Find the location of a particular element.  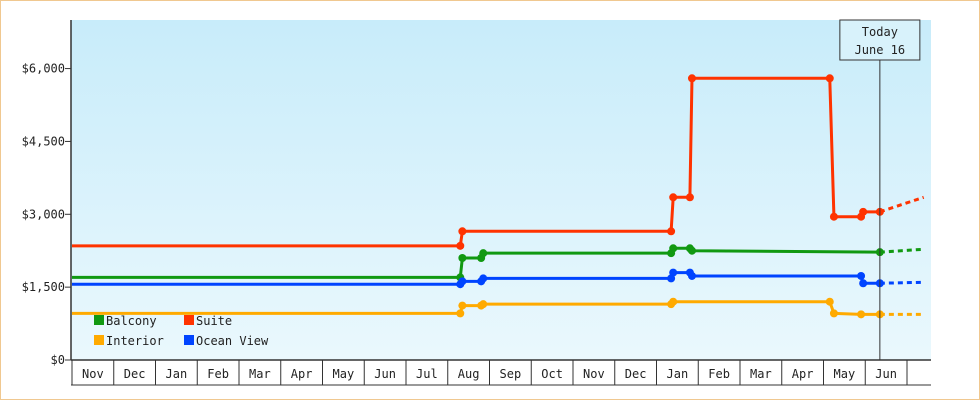

y-tick-label: $6,000 is located at coordinates (43, 69).